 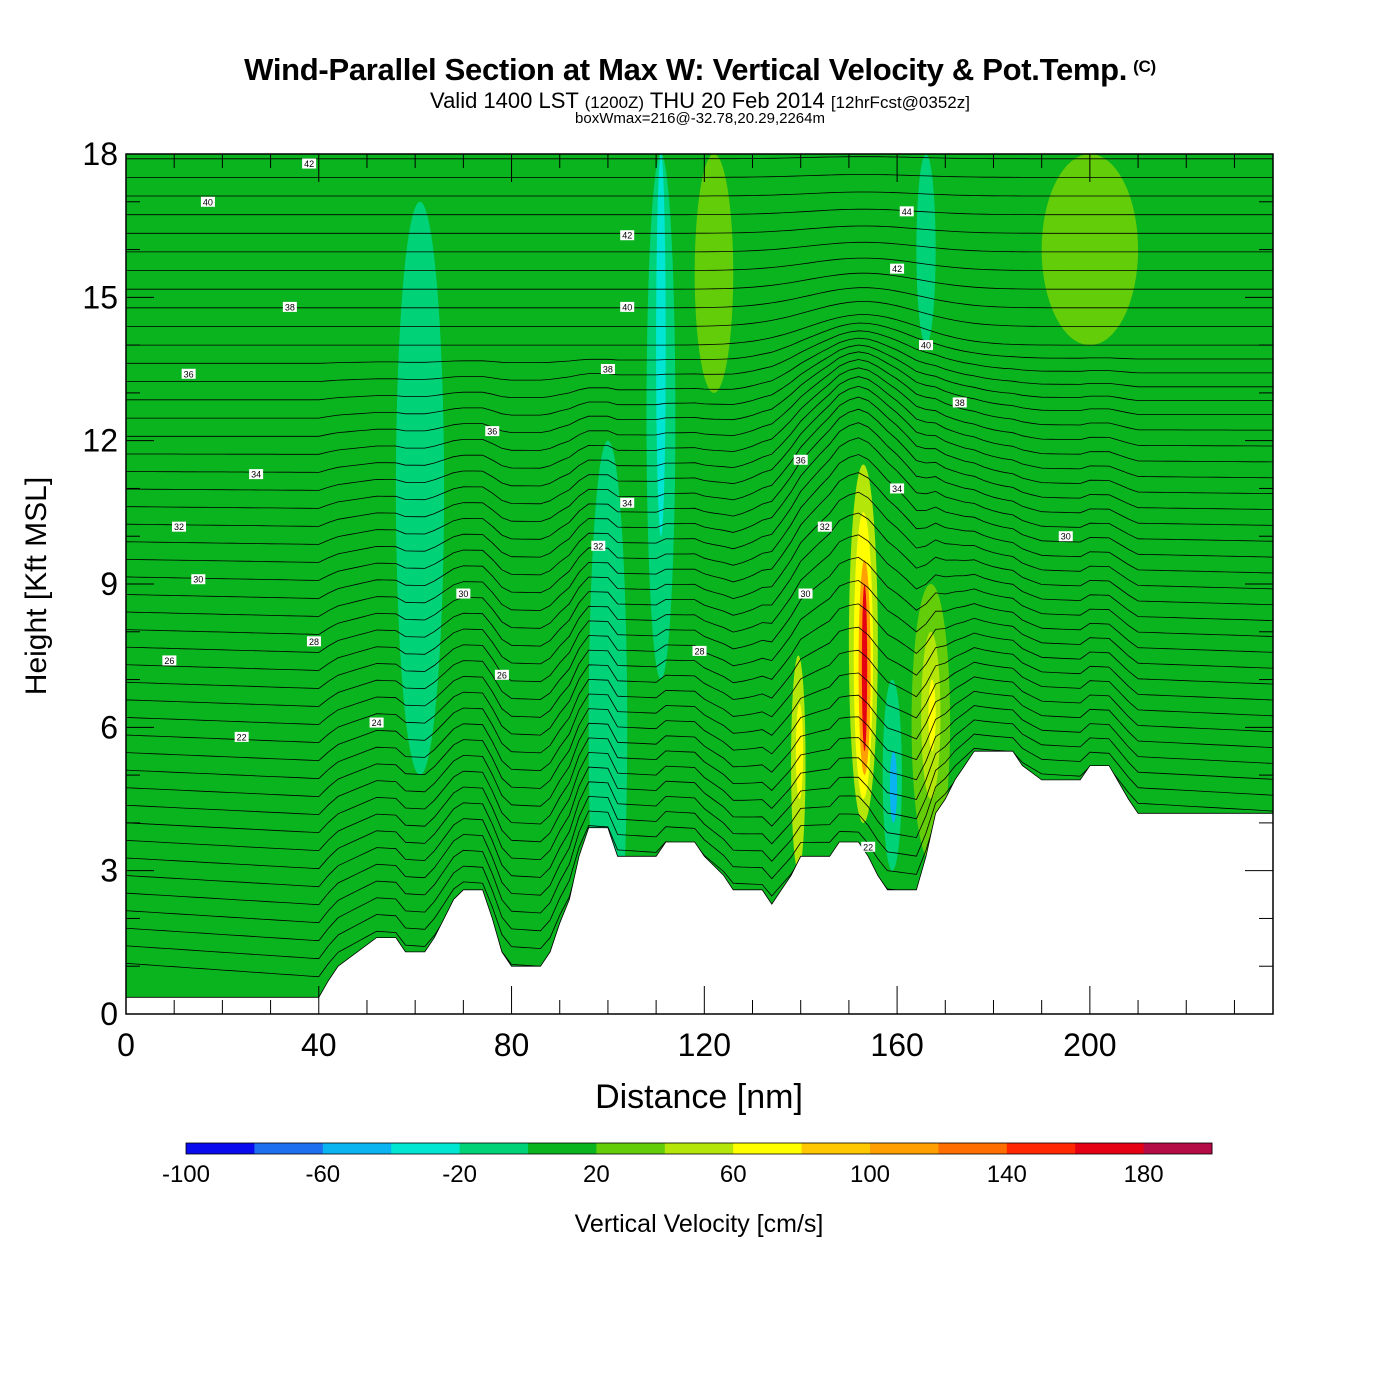 What do you see at coordinates (598, 545) in the screenshot?
I see `contour-label-19: 32` at bounding box center [598, 545].